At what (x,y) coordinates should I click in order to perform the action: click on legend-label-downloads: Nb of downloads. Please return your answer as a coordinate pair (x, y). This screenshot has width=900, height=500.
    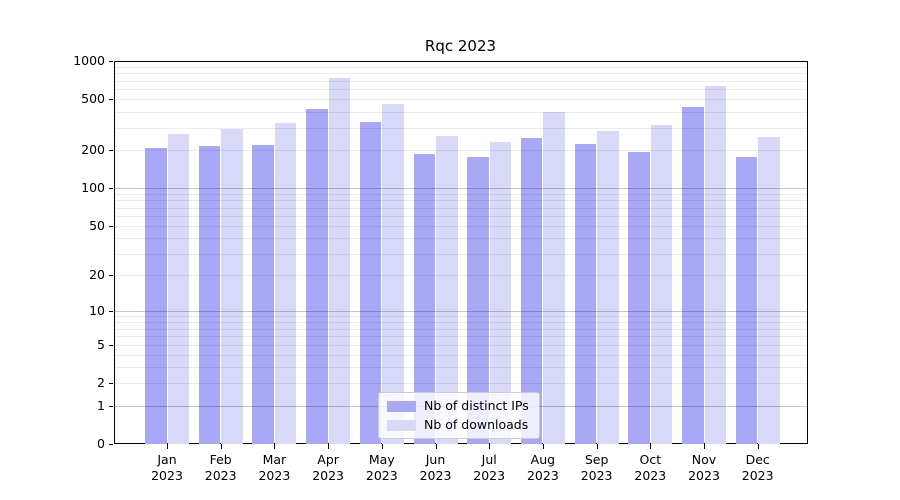
    Looking at the image, I should click on (476, 424).